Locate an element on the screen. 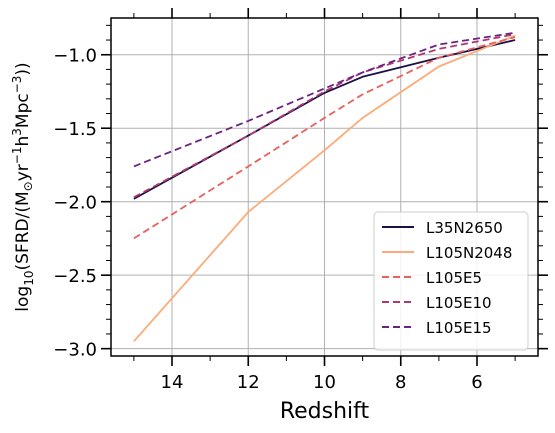 Image resolution: width=555 pixels, height=433 pixels. legend-label: L105E10 is located at coordinates (459, 303).